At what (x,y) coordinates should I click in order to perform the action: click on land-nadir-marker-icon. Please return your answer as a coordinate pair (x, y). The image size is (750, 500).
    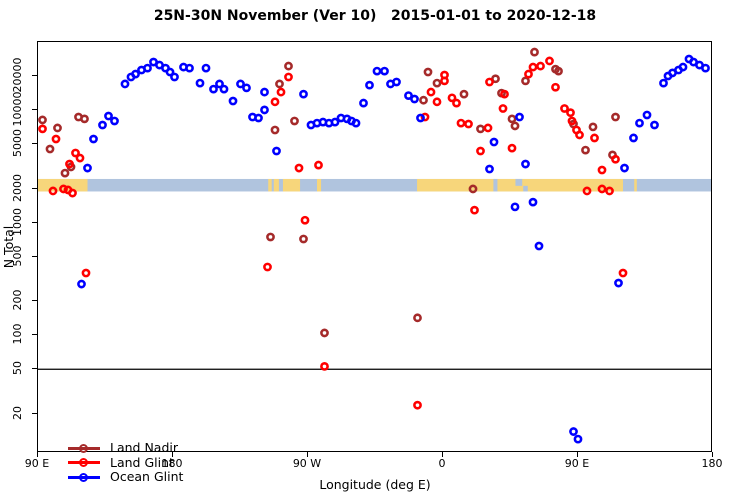
    Looking at the image, I should click on (84, 448).